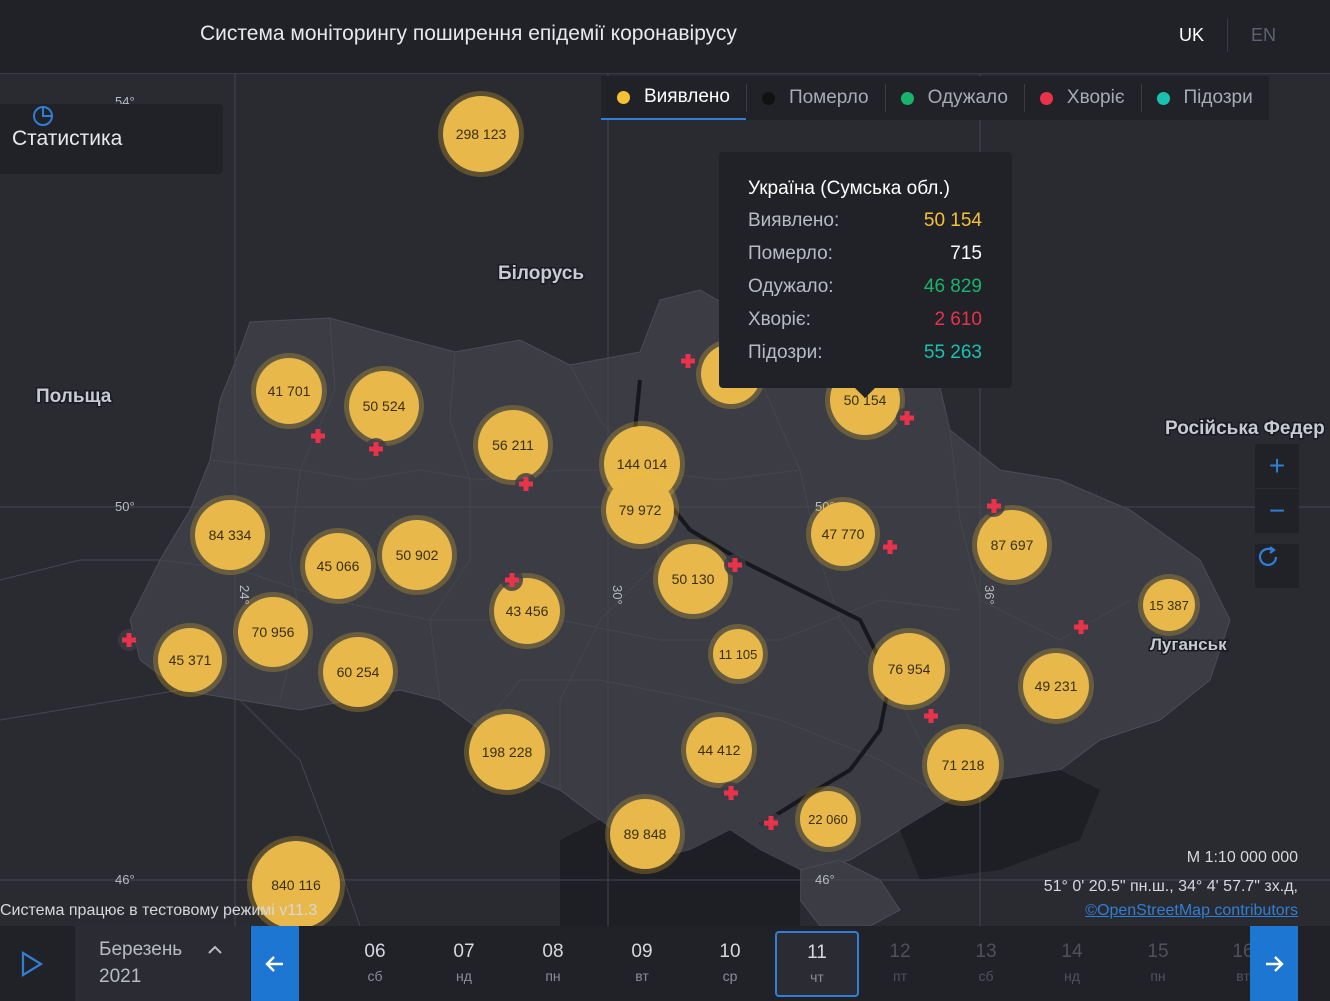 This screenshot has height=1001, width=1330. I want to click on cluster-count: 45 066, so click(338, 566).